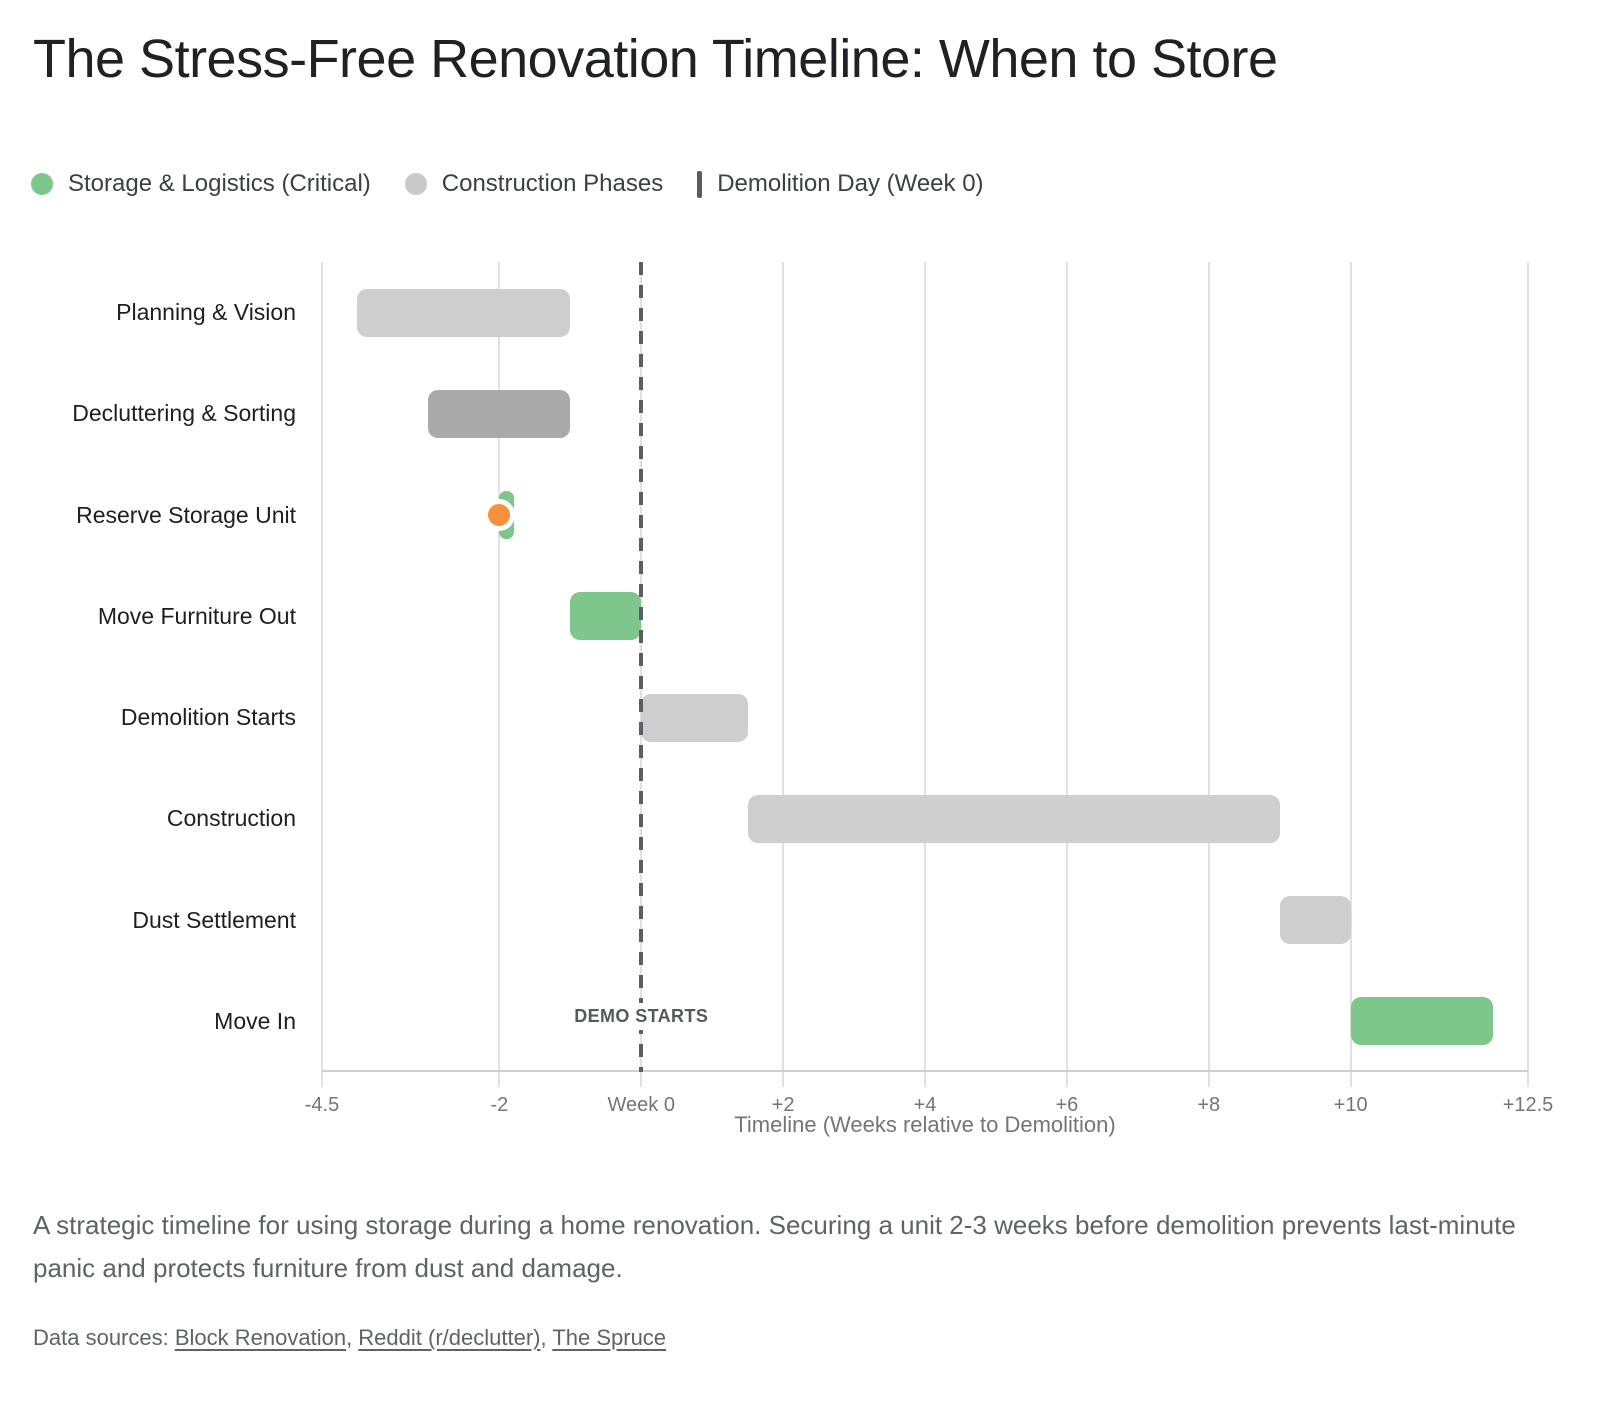  I want to click on x-tick-label: -4.5, so click(322, 1105).